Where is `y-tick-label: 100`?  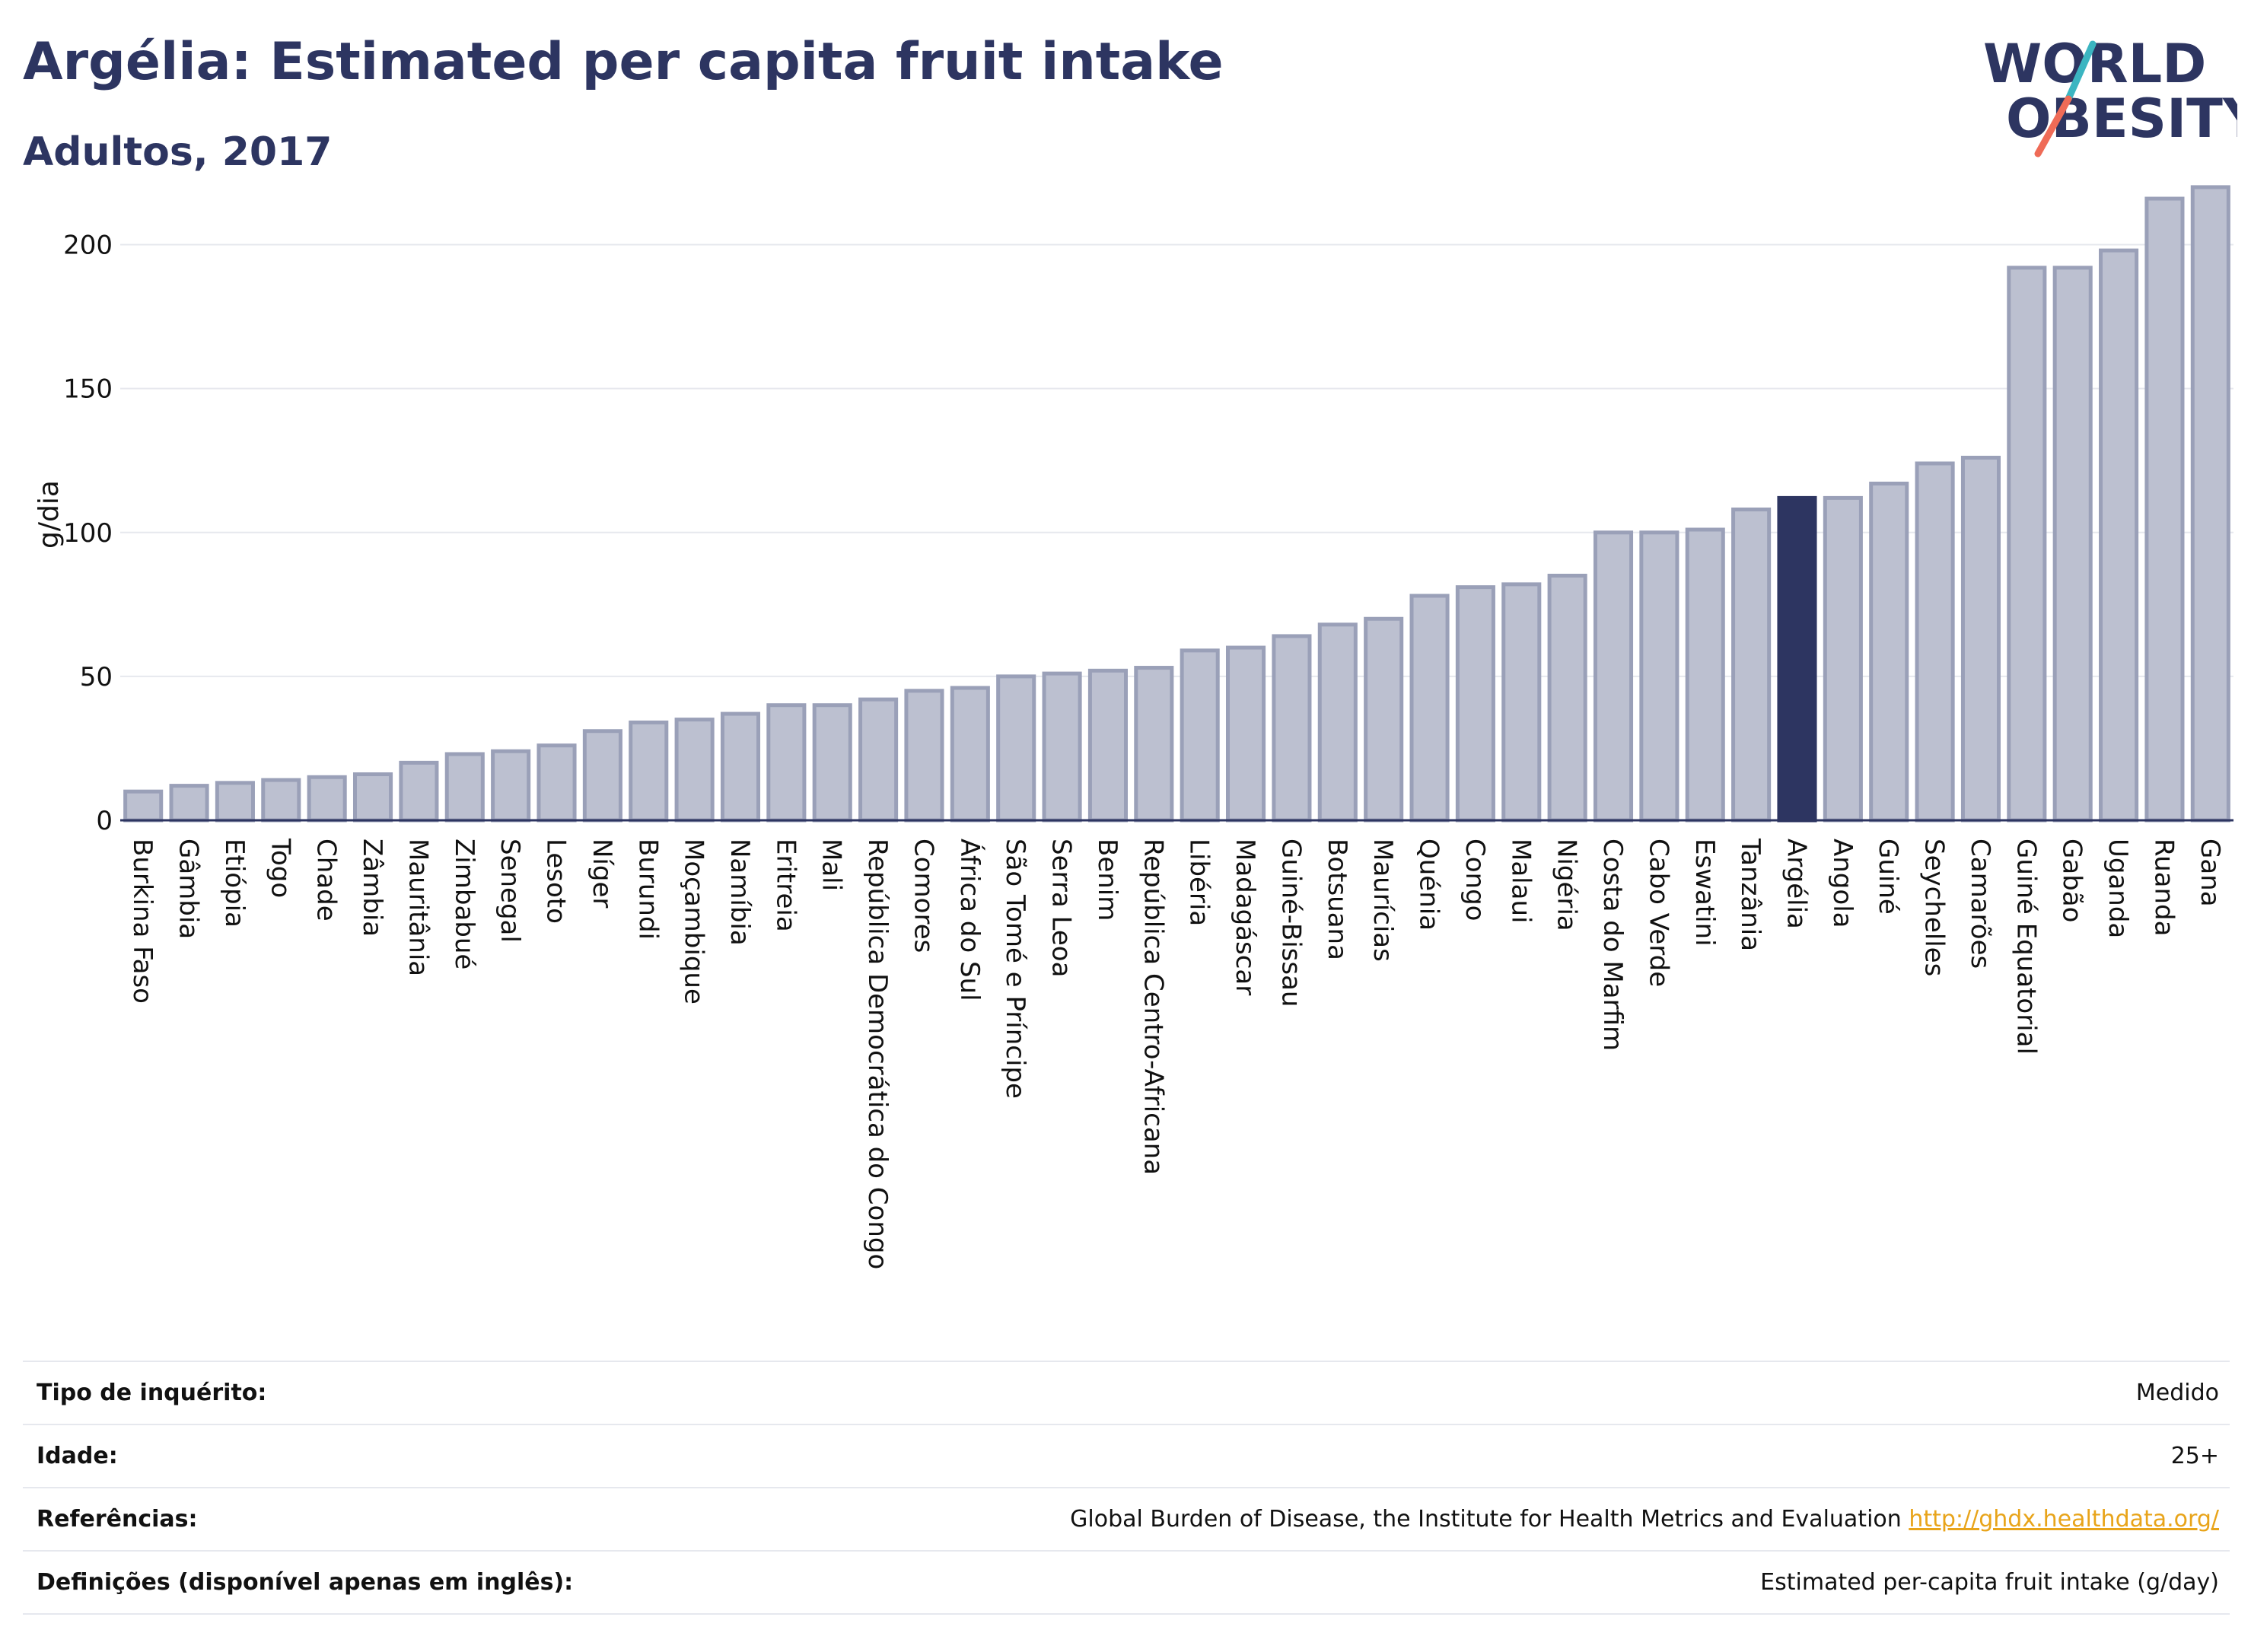 y-tick-label: 100 is located at coordinates (88, 533).